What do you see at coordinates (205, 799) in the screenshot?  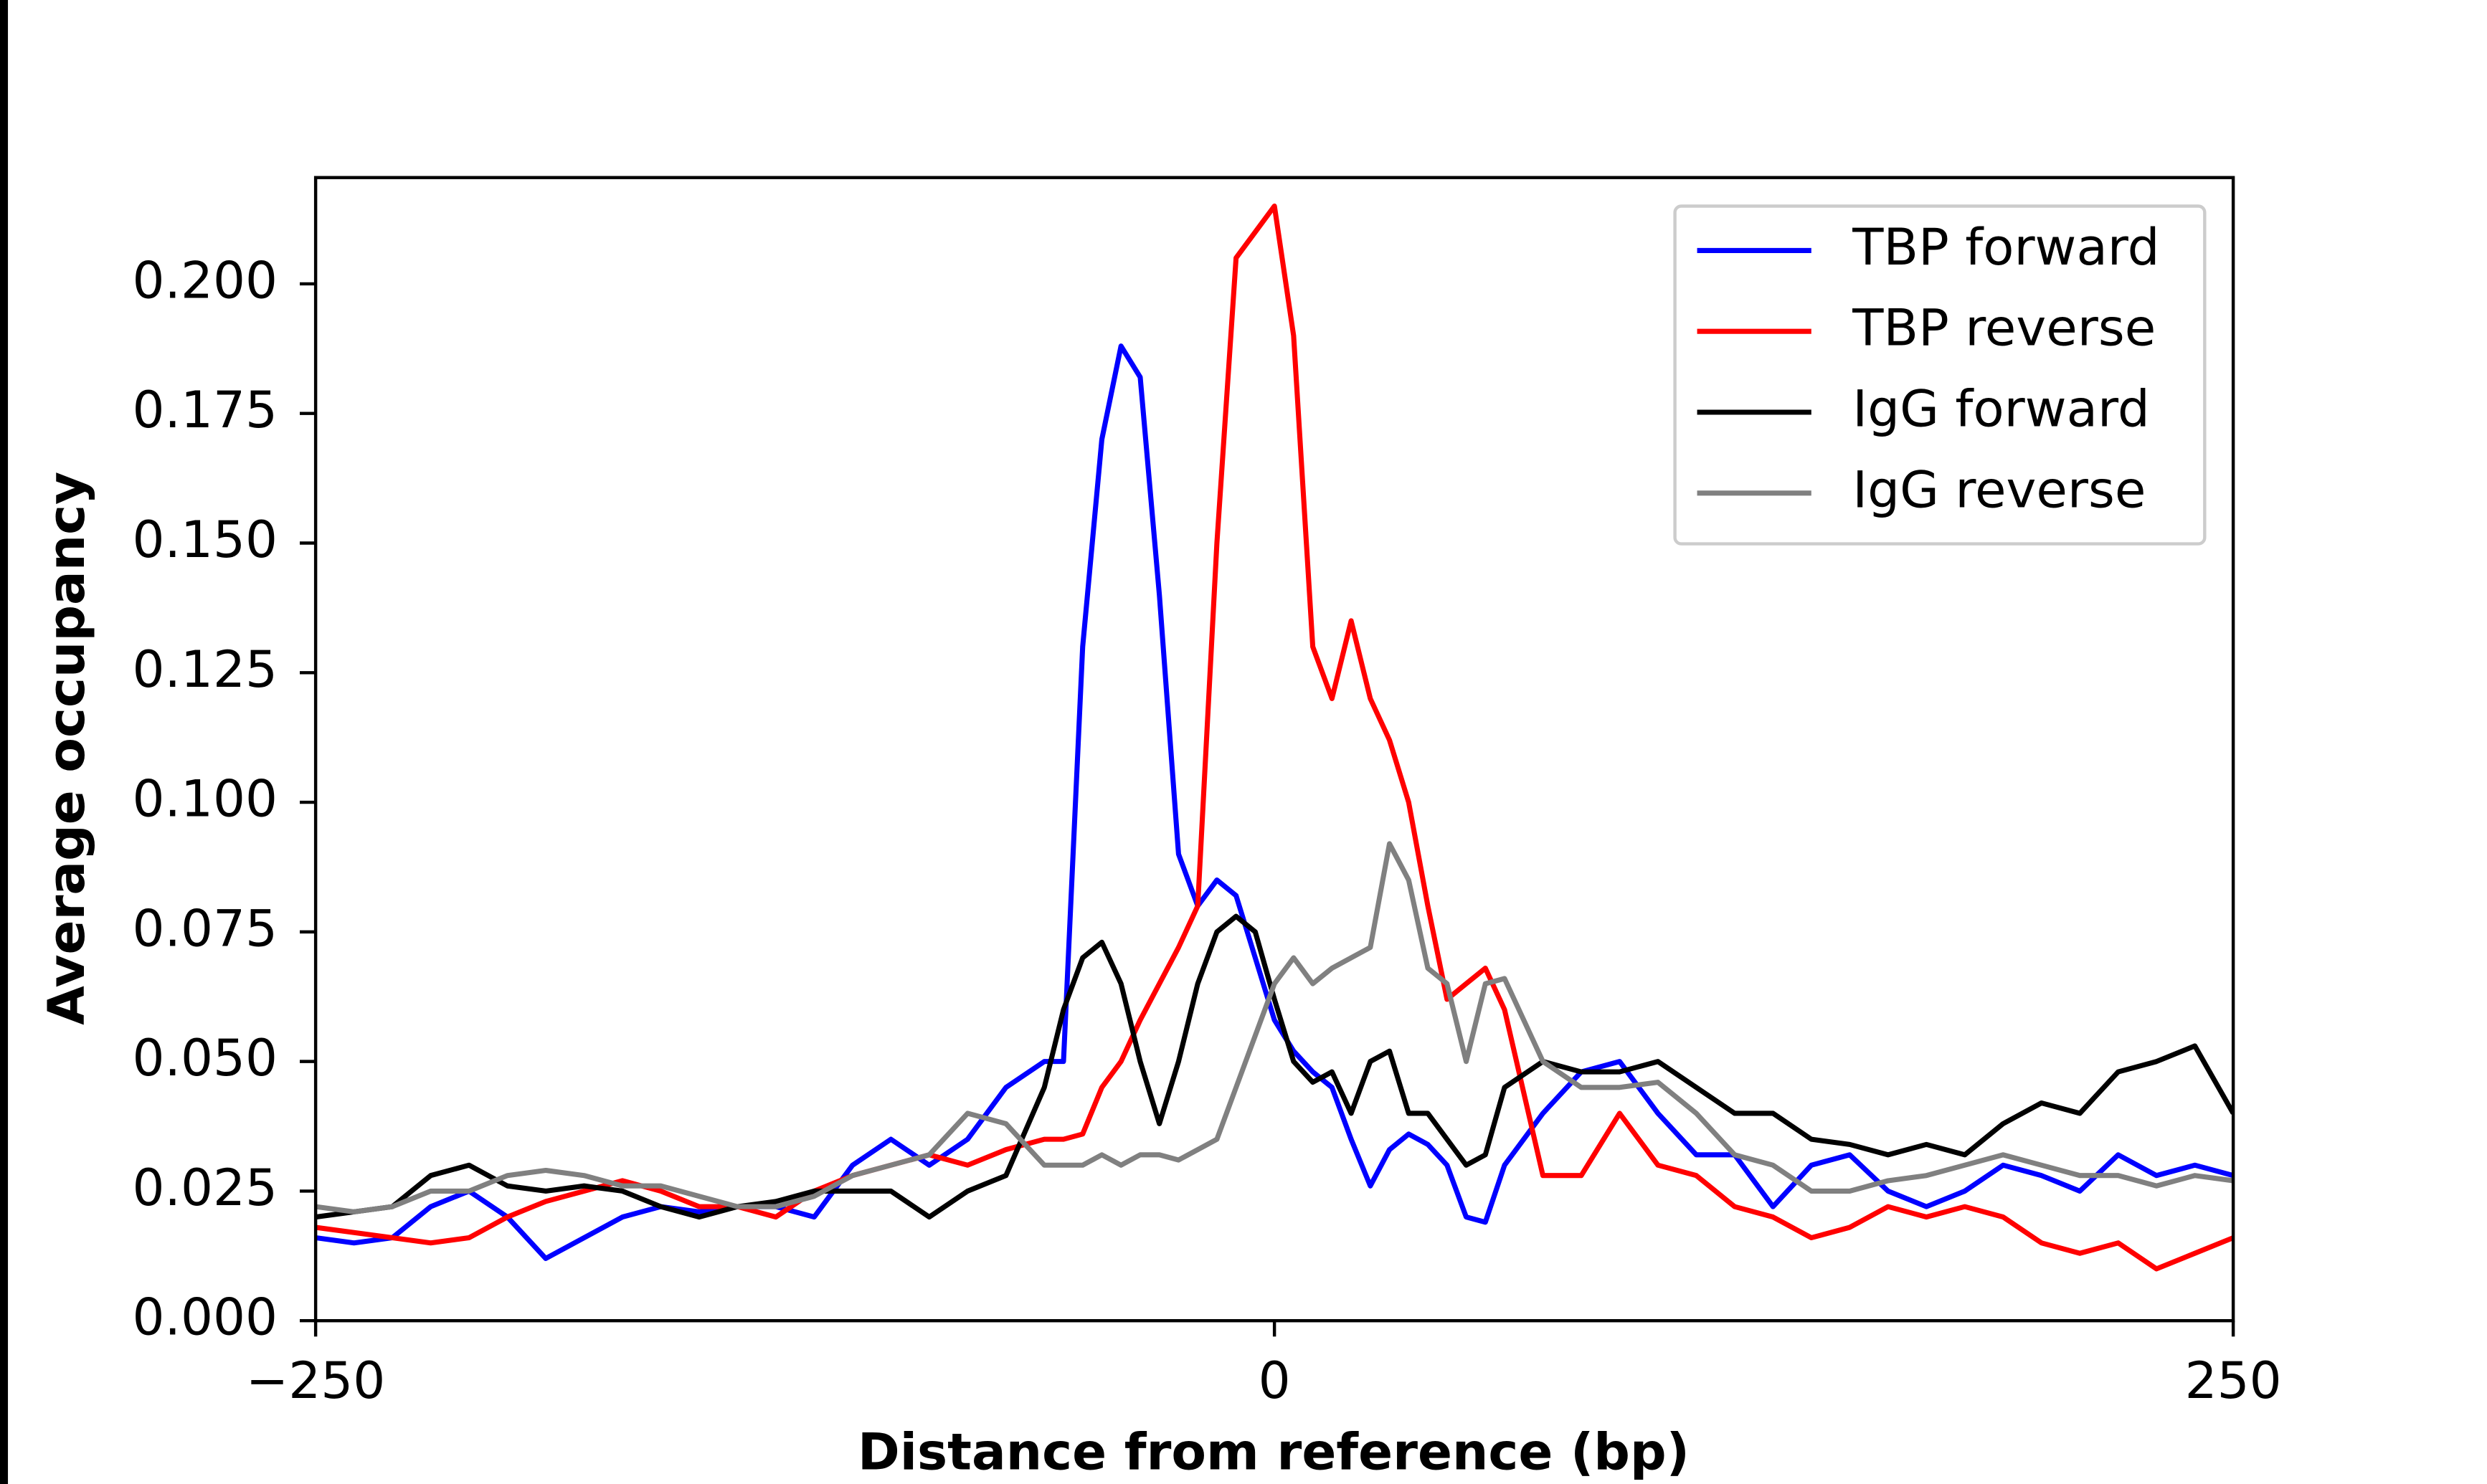 I see `y-tick-label: 0.100` at bounding box center [205, 799].